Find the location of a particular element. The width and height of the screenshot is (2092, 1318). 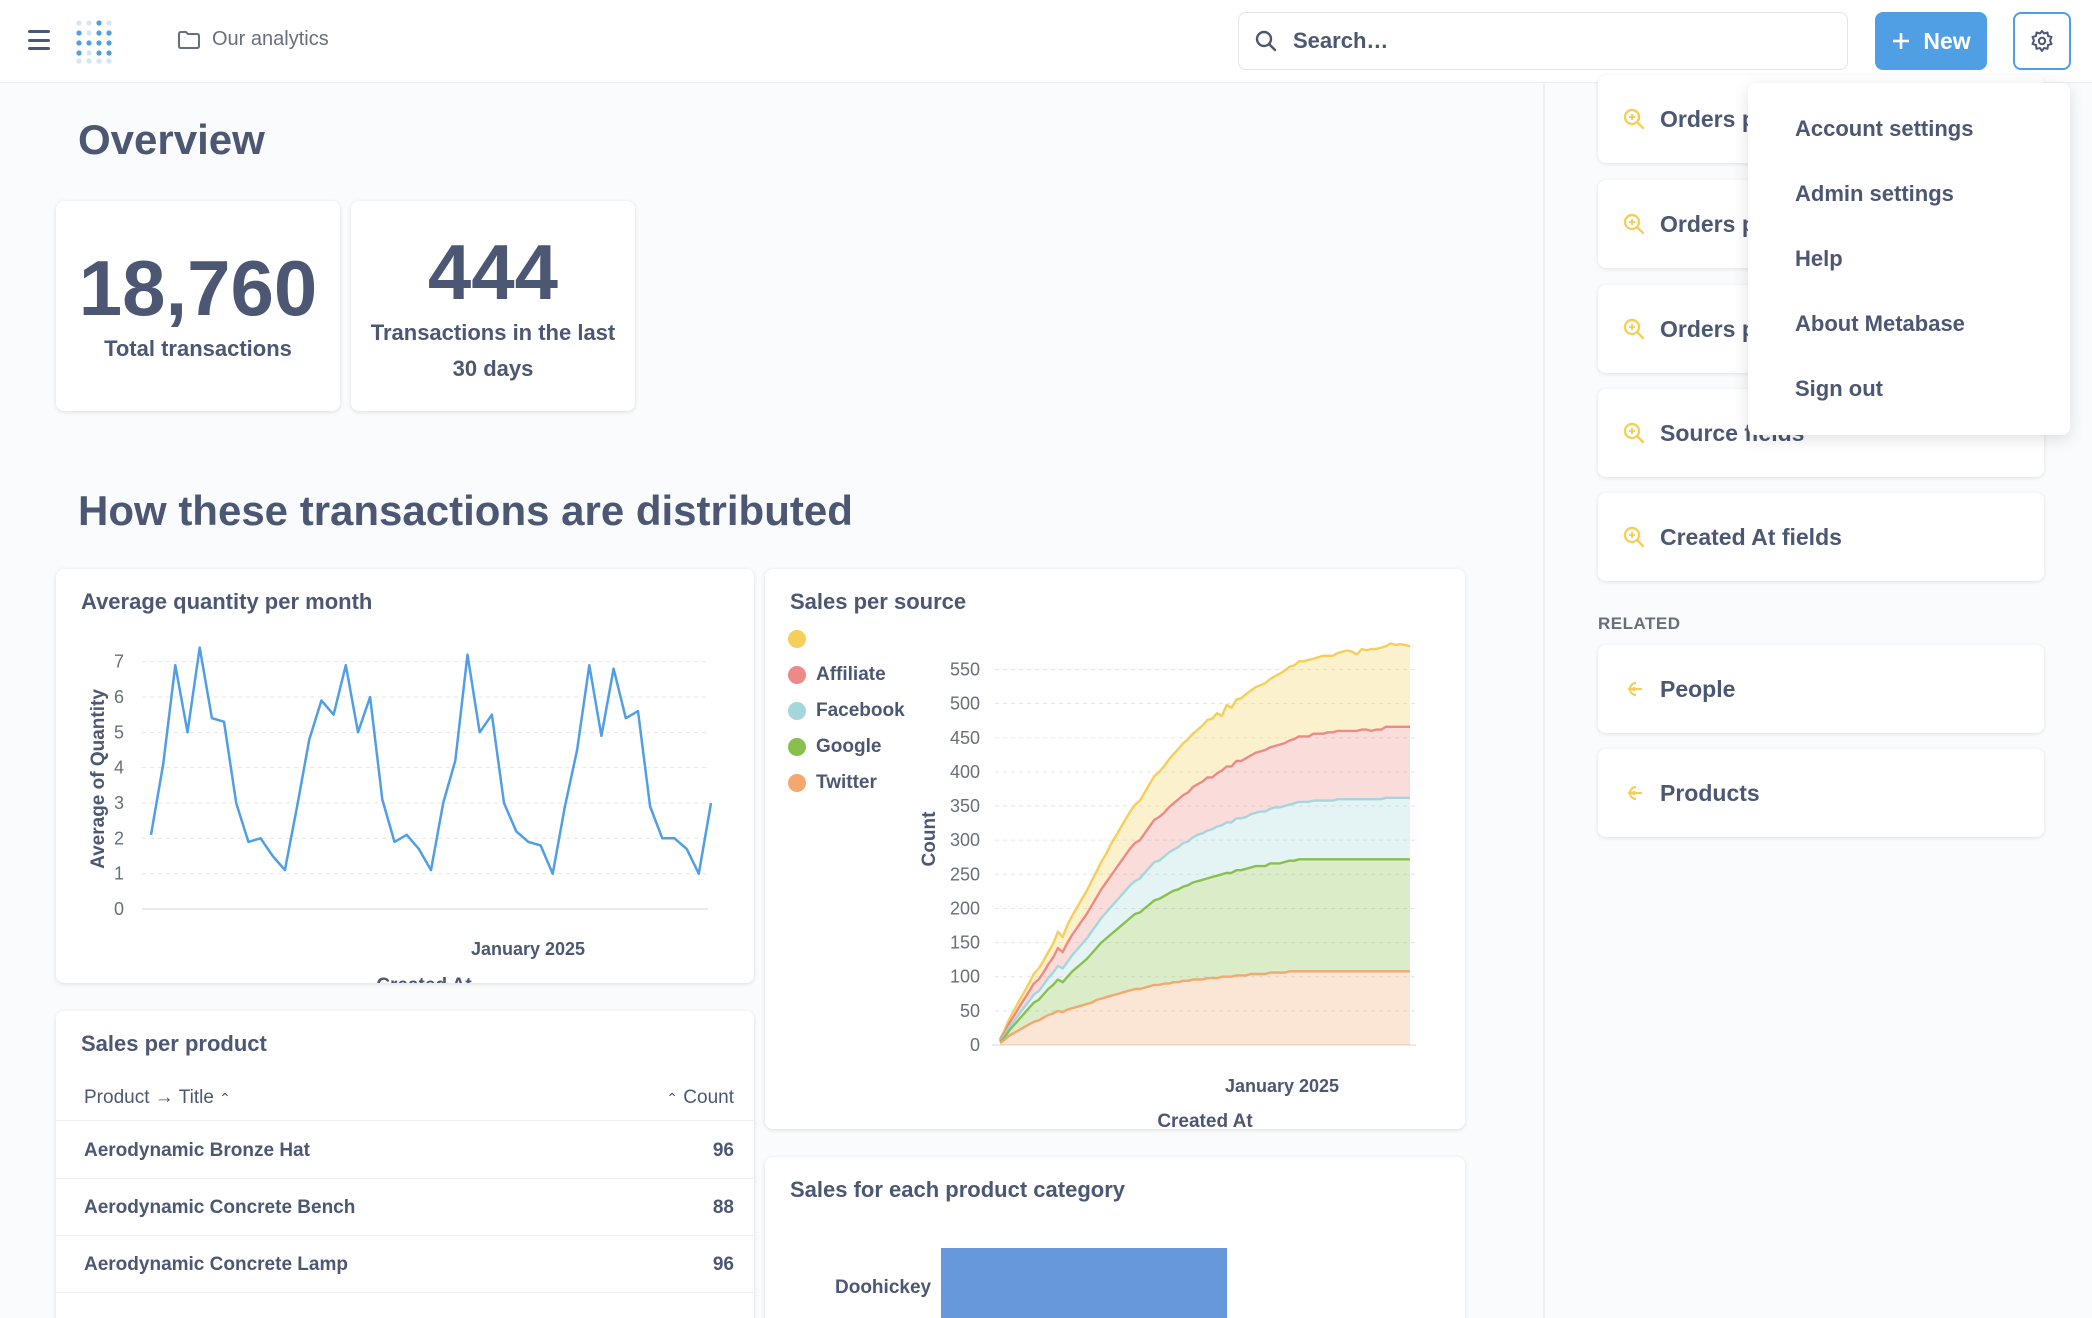

legend-label: Facebook is located at coordinates (860, 710).